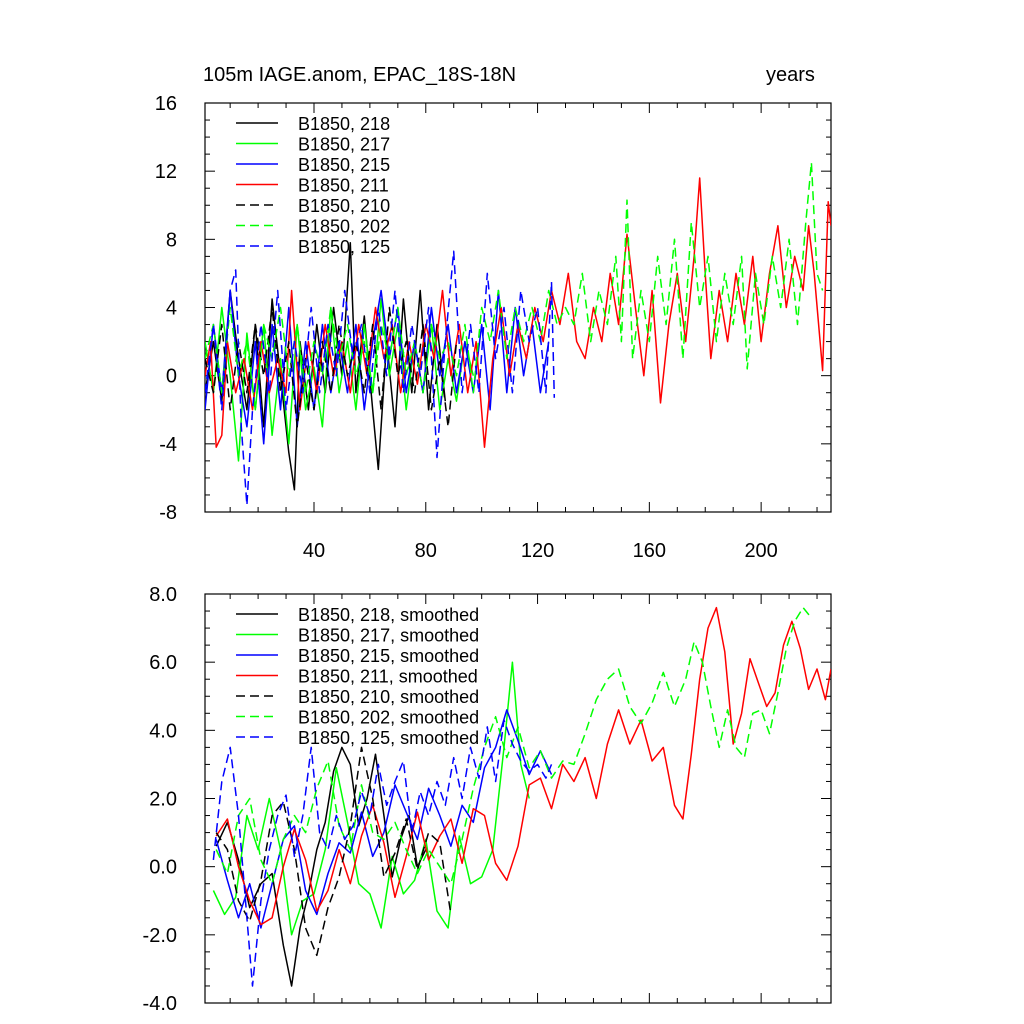 The width and height of the screenshot is (1024, 1024). Describe the element at coordinates (166, 104) in the screenshot. I see `y-tick-label: 16` at that location.